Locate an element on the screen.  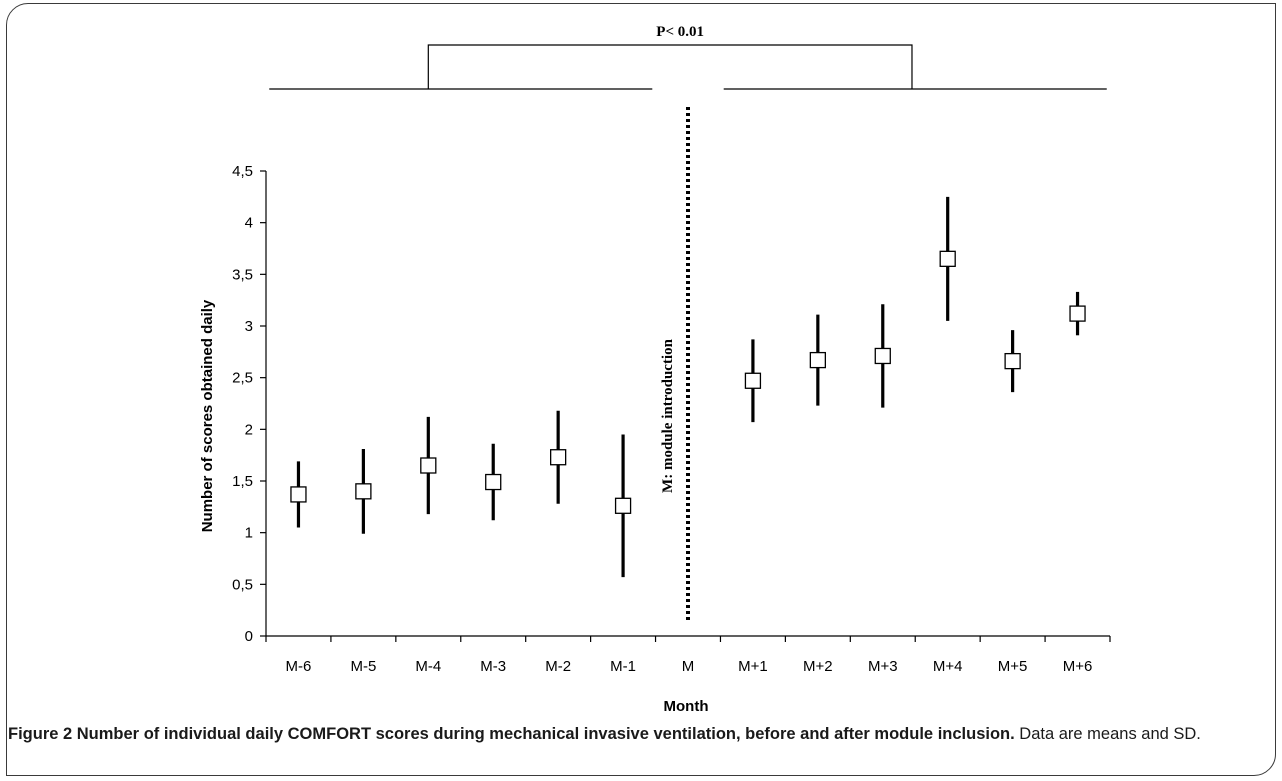
x-tick-label: M-5 is located at coordinates (363, 666).